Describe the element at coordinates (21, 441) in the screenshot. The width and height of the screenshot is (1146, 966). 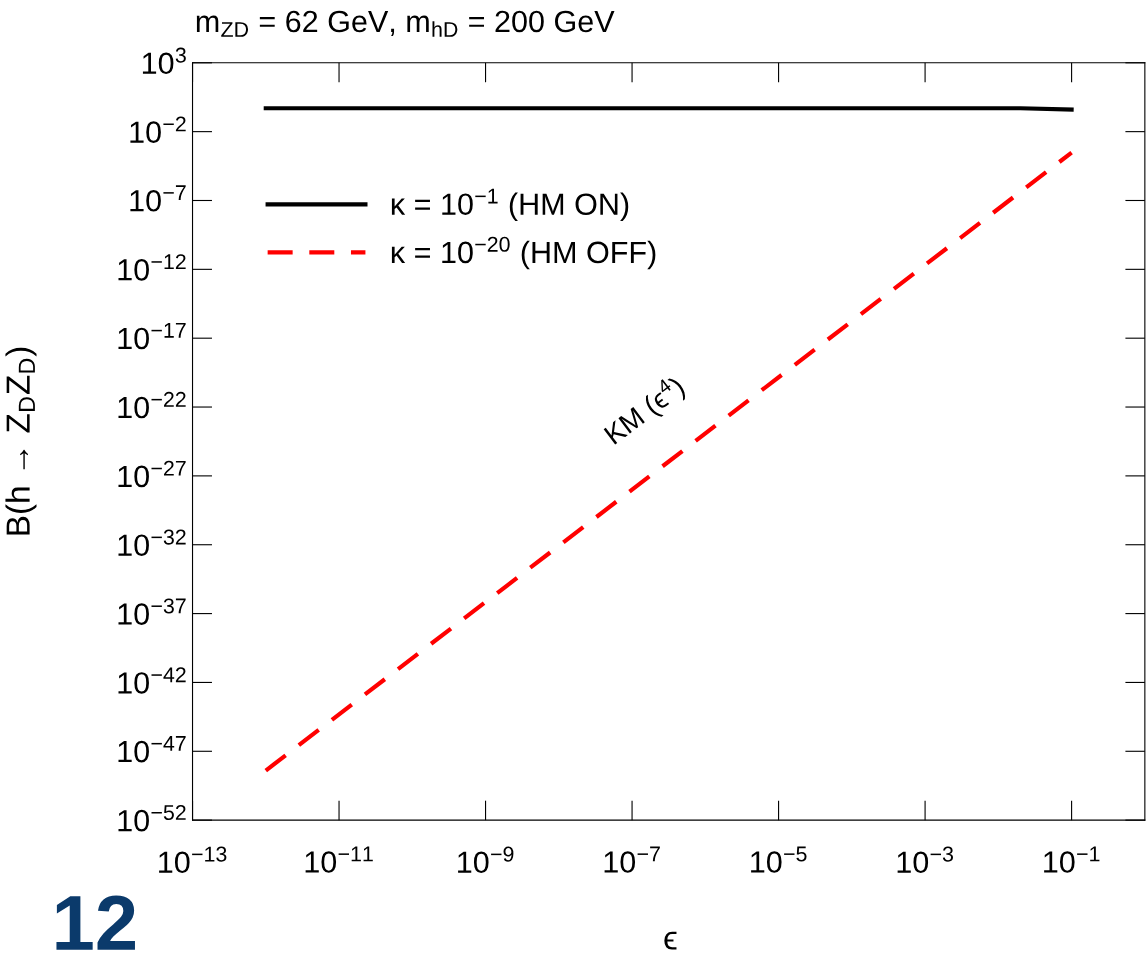
I see `y-axis-title: B(h → Z$_{D}$Z$_{D}$)` at that location.